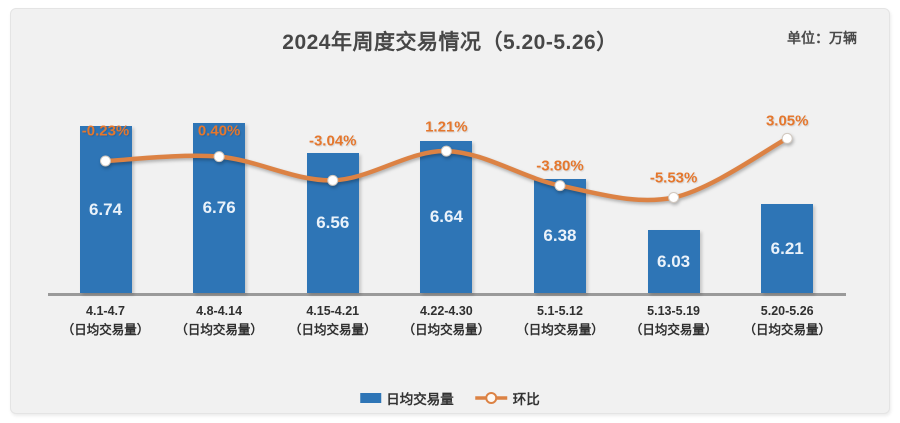 This screenshot has height=423, width=900. I want to click on bar: 6.76, so click(219, 208).